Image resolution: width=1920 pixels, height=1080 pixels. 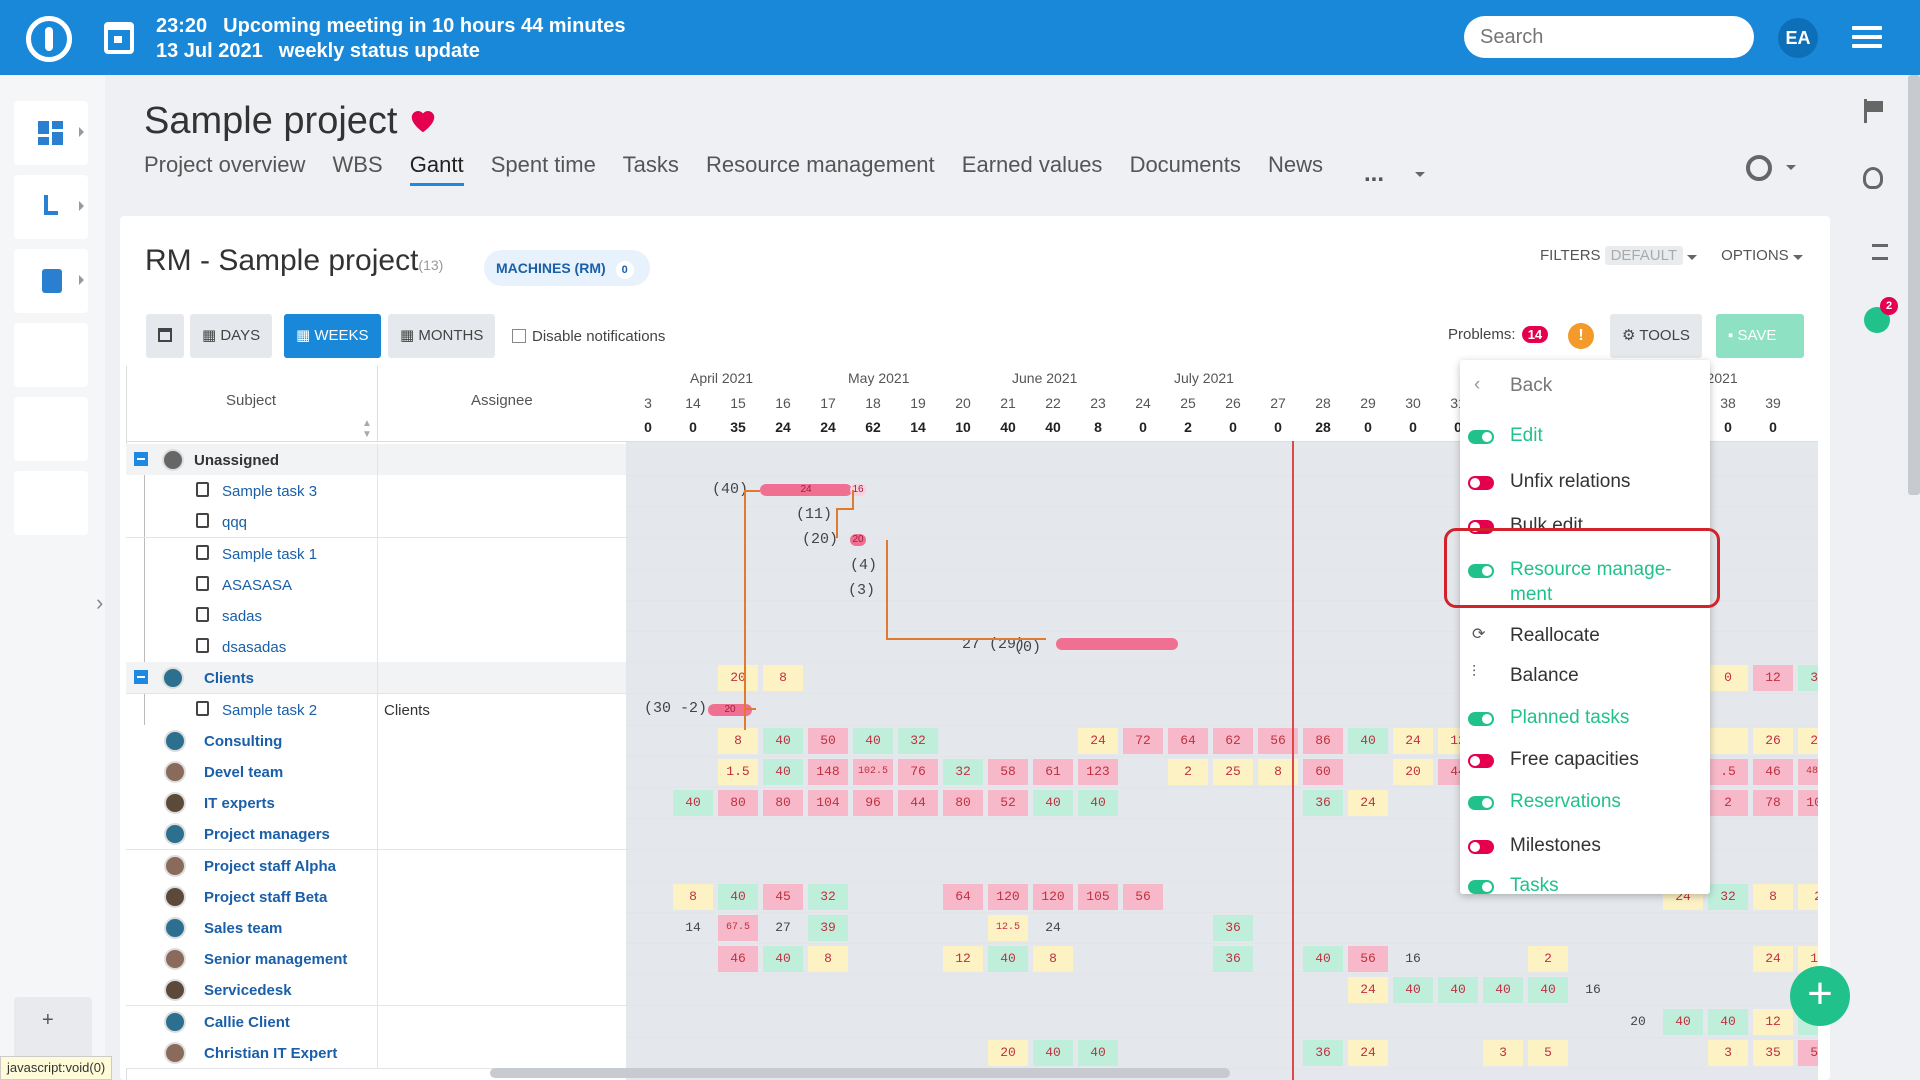 I want to click on menu-item-planned-tasks: Planned tasks, so click(x=1585, y=718).